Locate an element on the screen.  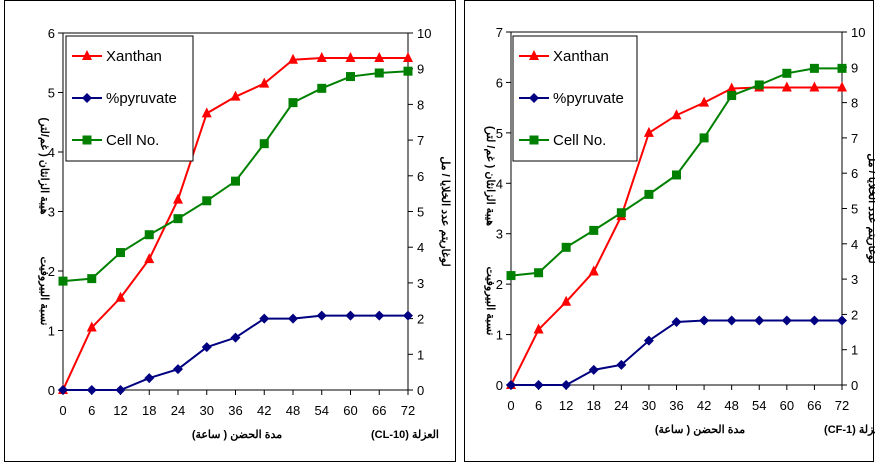
x-axis-tick-label: 48 is located at coordinates (293, 410).